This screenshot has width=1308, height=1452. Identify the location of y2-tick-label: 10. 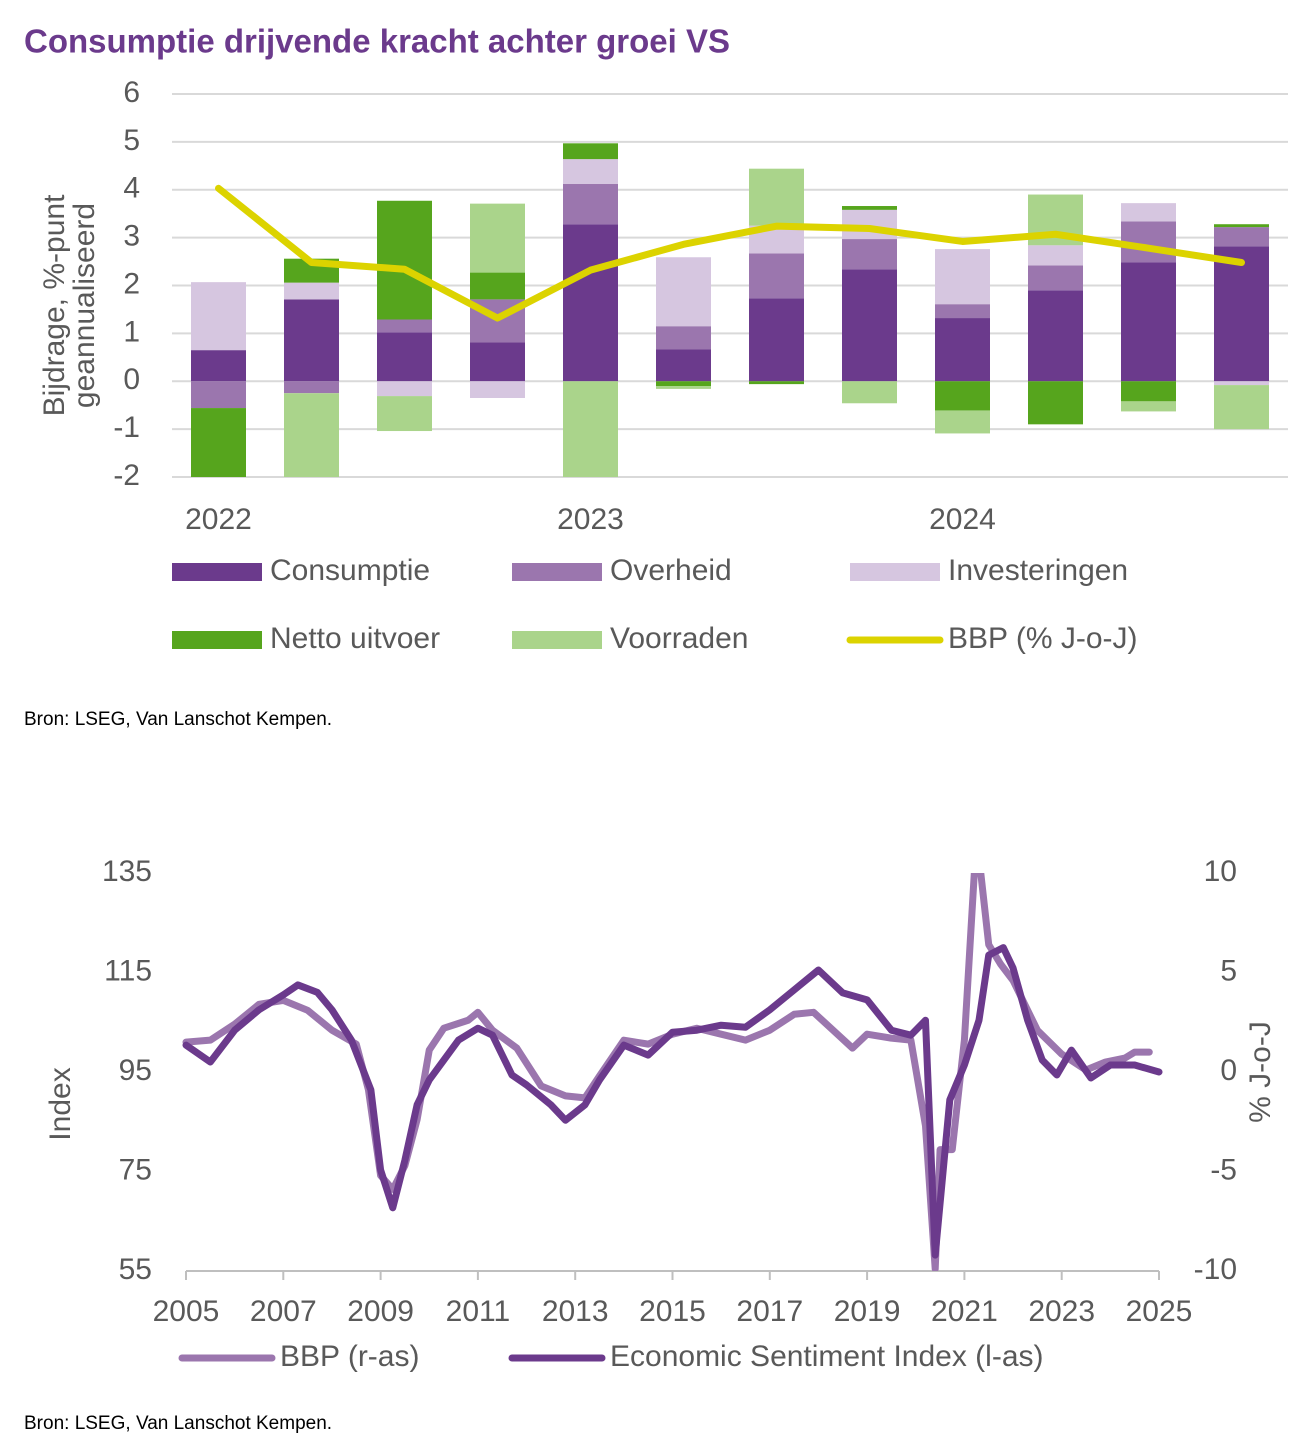
(1220, 871).